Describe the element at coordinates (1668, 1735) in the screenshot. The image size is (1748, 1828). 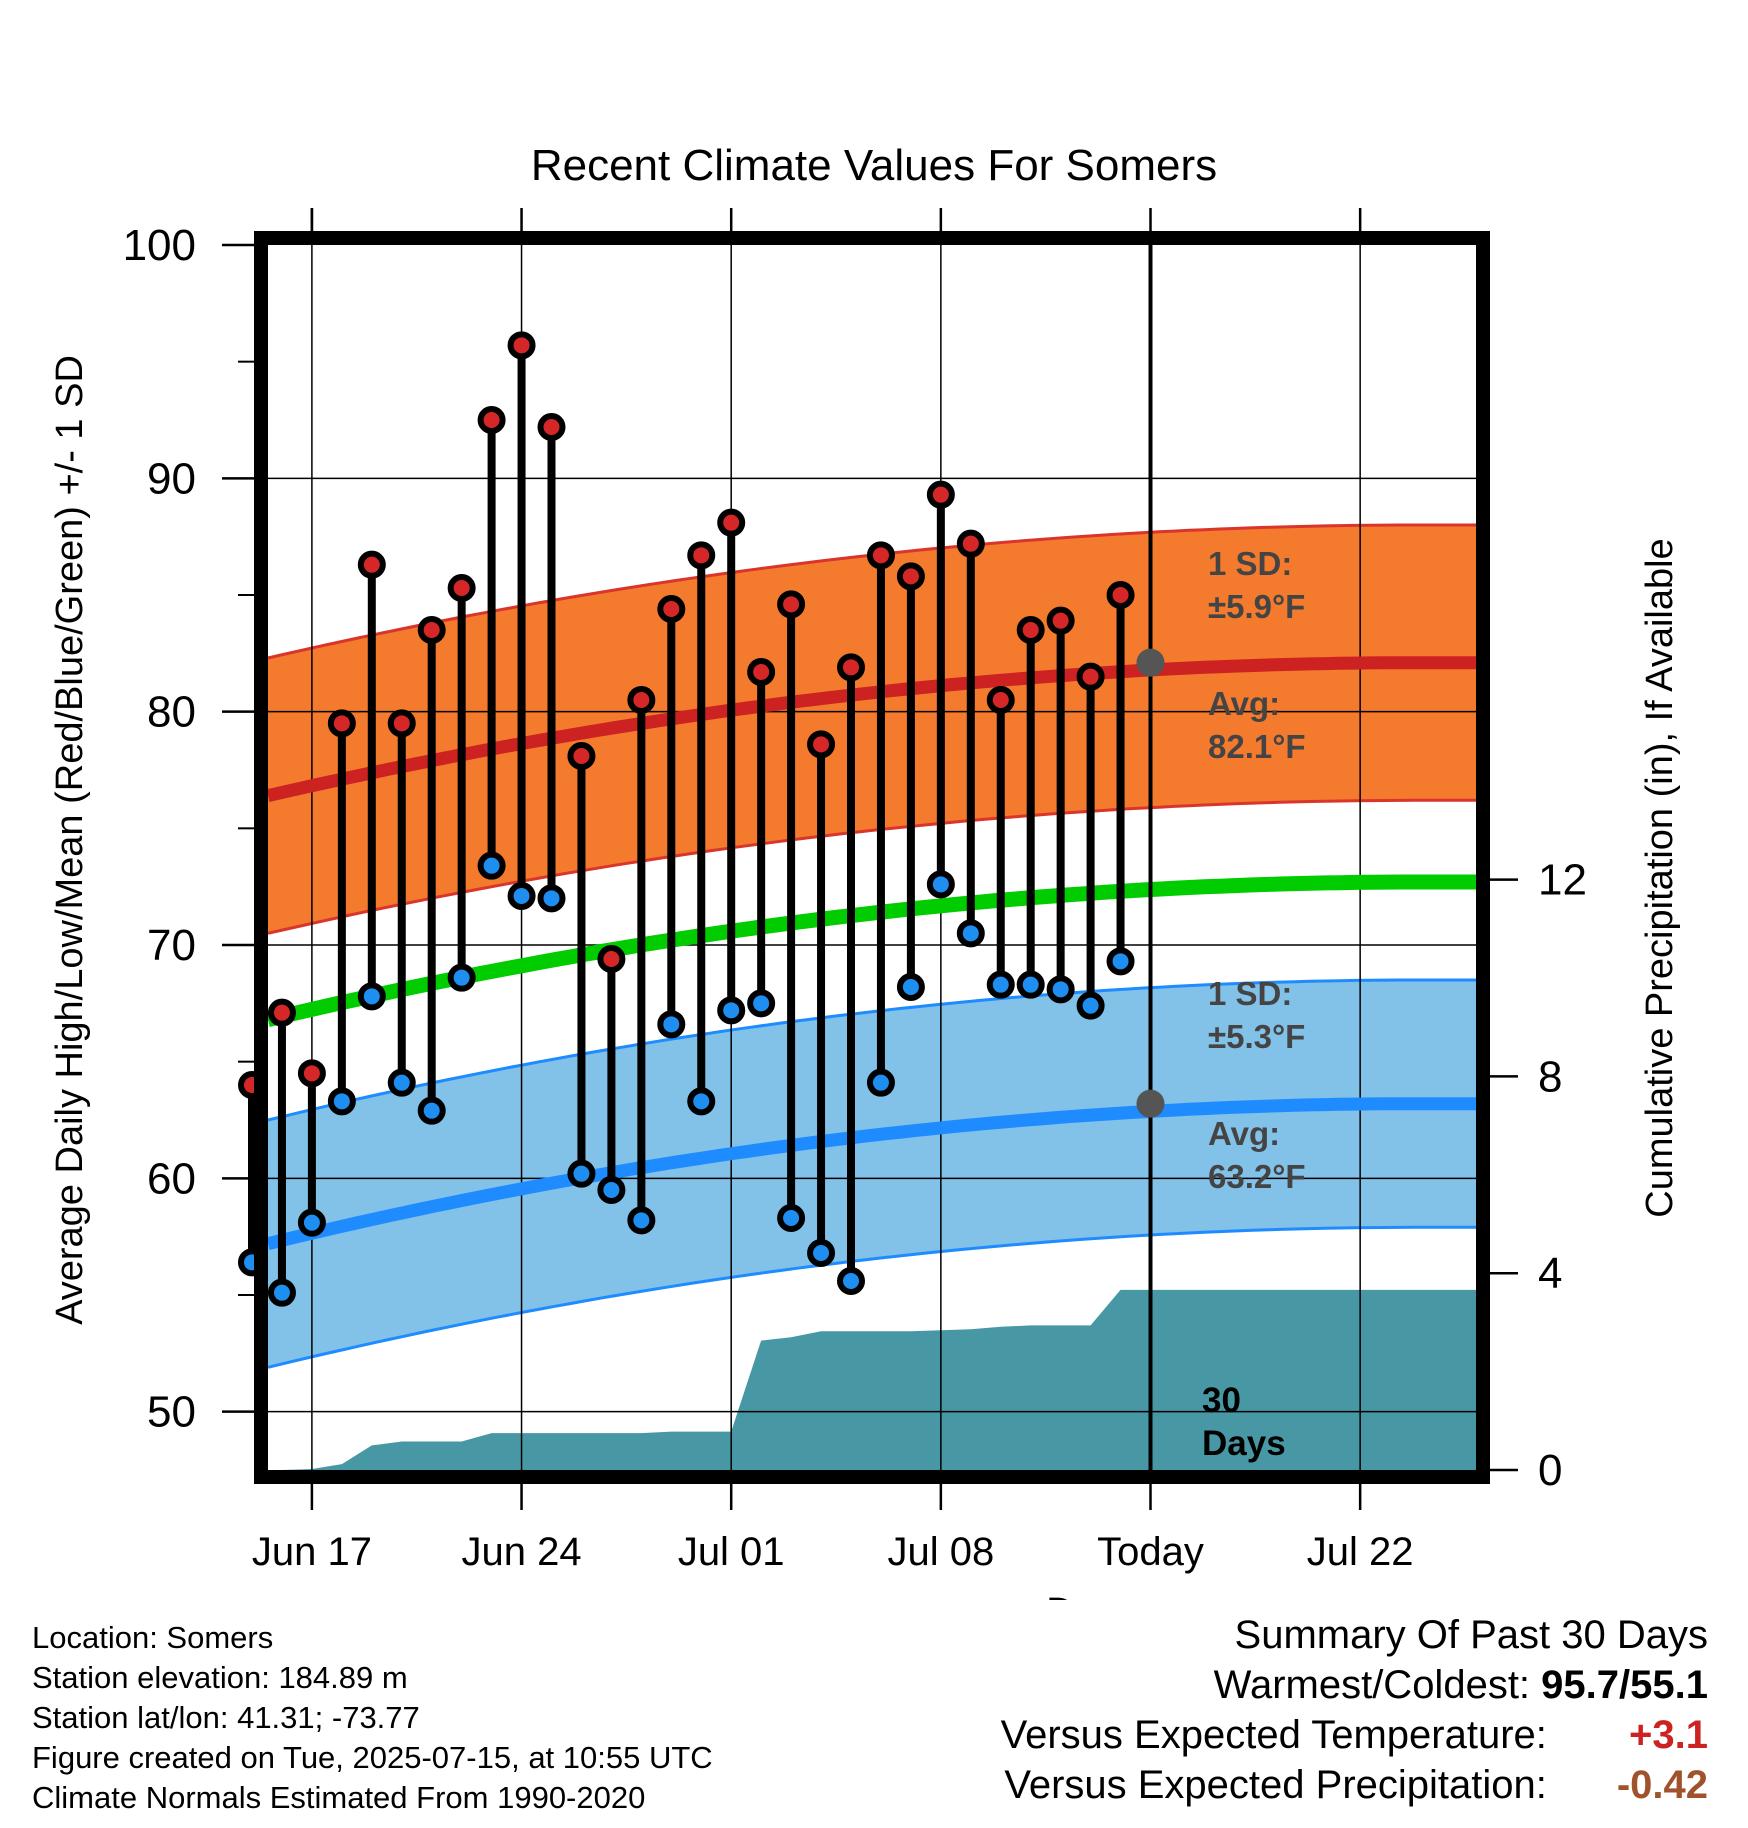
I see `temp-value: +3.1` at that location.